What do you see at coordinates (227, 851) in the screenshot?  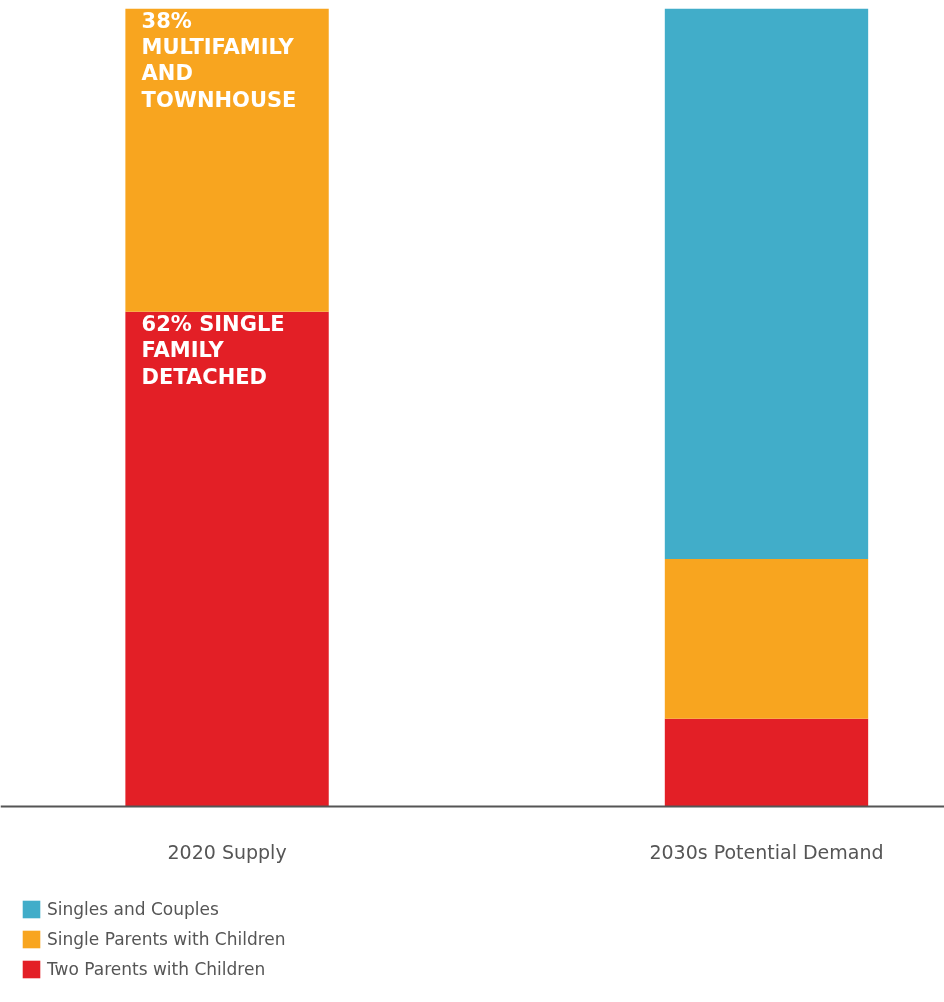 I see `x-tick-label: 2020 Supply` at bounding box center [227, 851].